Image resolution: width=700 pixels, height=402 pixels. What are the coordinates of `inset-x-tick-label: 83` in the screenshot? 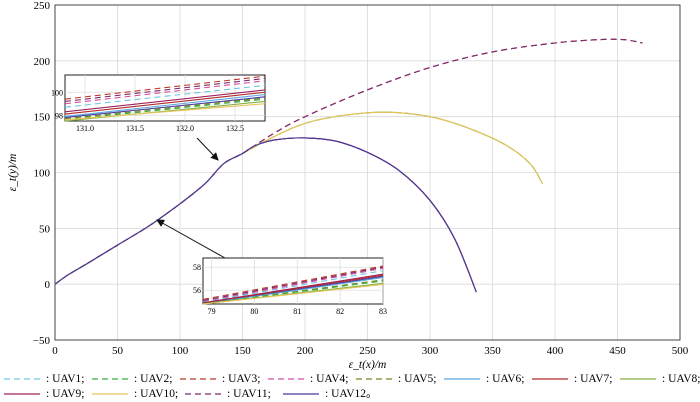 It's located at (383, 311).